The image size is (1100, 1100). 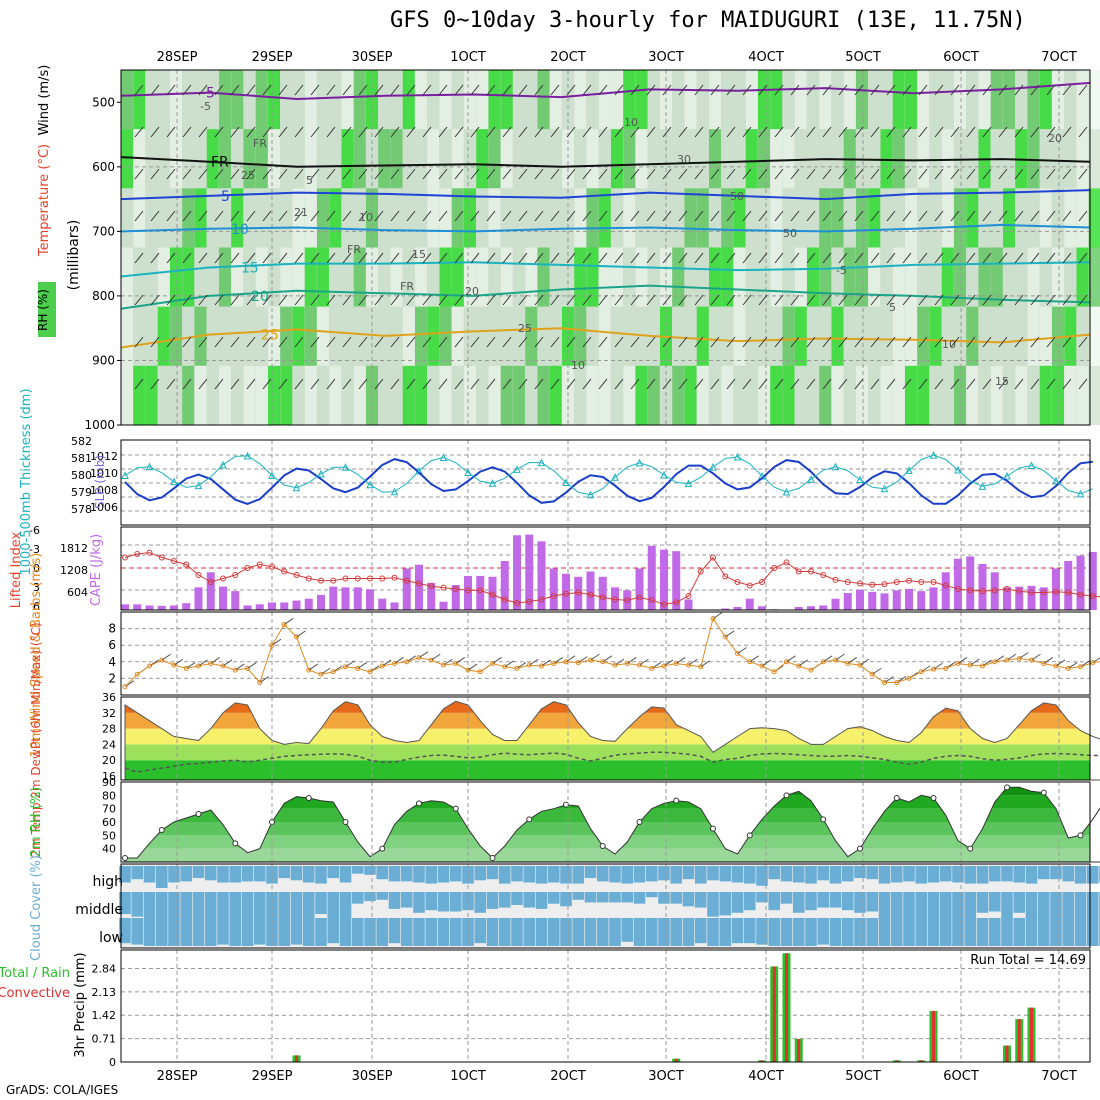 What do you see at coordinates (605, 738) in the screenshot?
I see `temp2m-frame` at bounding box center [605, 738].